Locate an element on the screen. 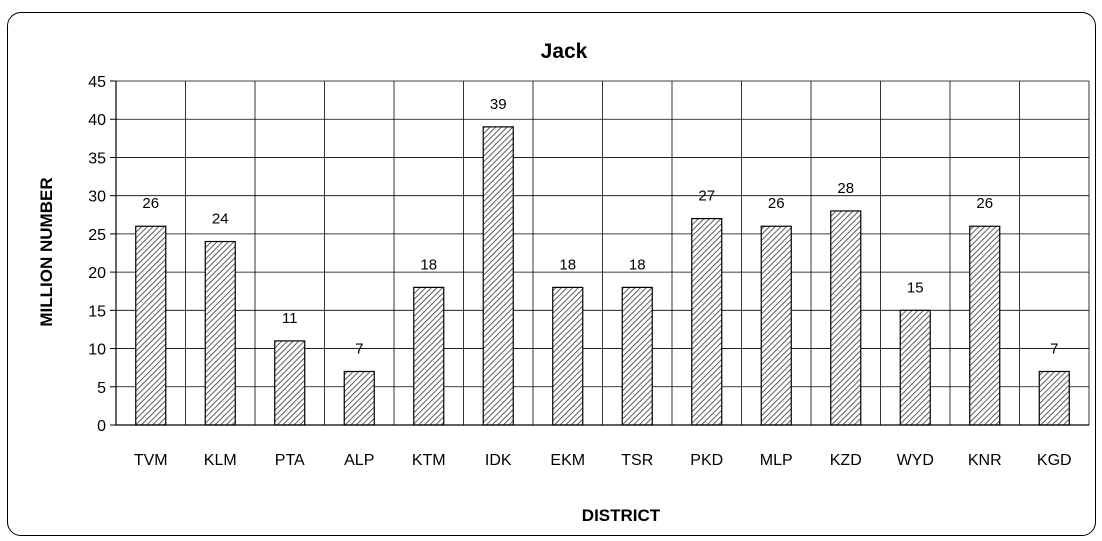 Image resolution: width=1102 pixels, height=541 pixels. x-tick-label-tsr: TSR is located at coordinates (637, 460).